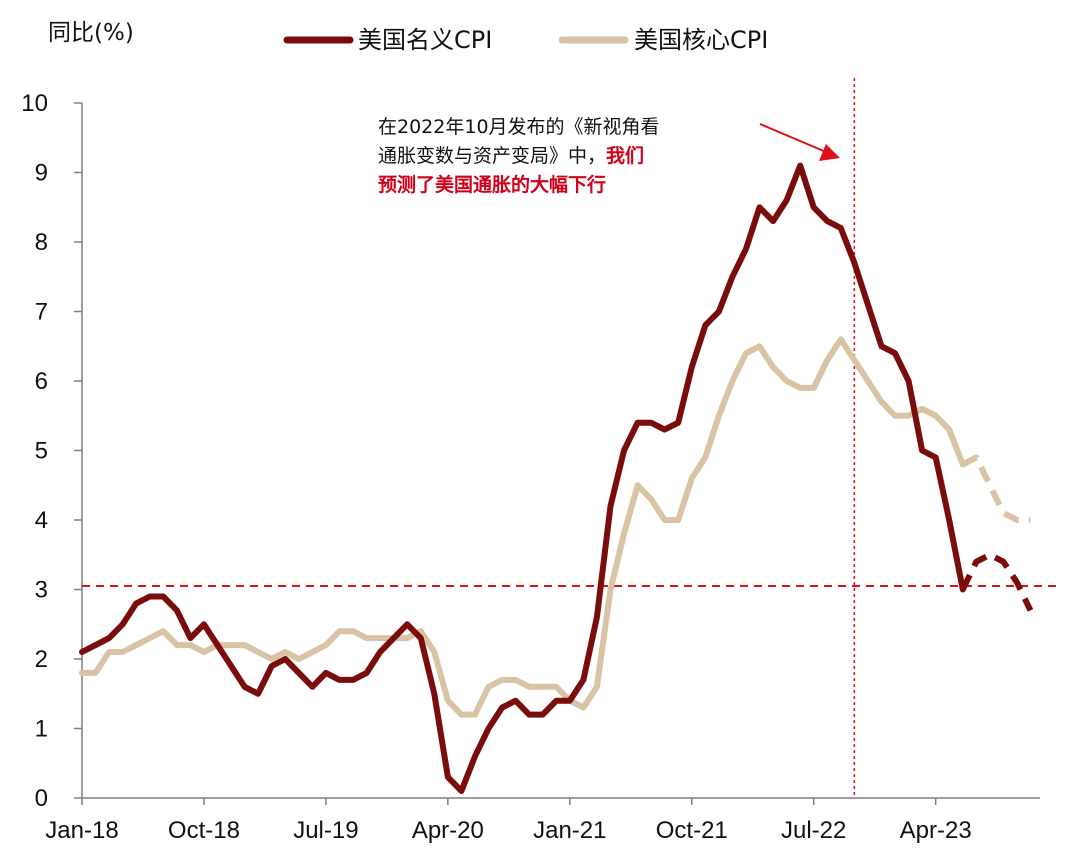 Image resolution: width=1080 pixels, height=858 pixels. I want to click on y-tick-label: 1, so click(41, 729).